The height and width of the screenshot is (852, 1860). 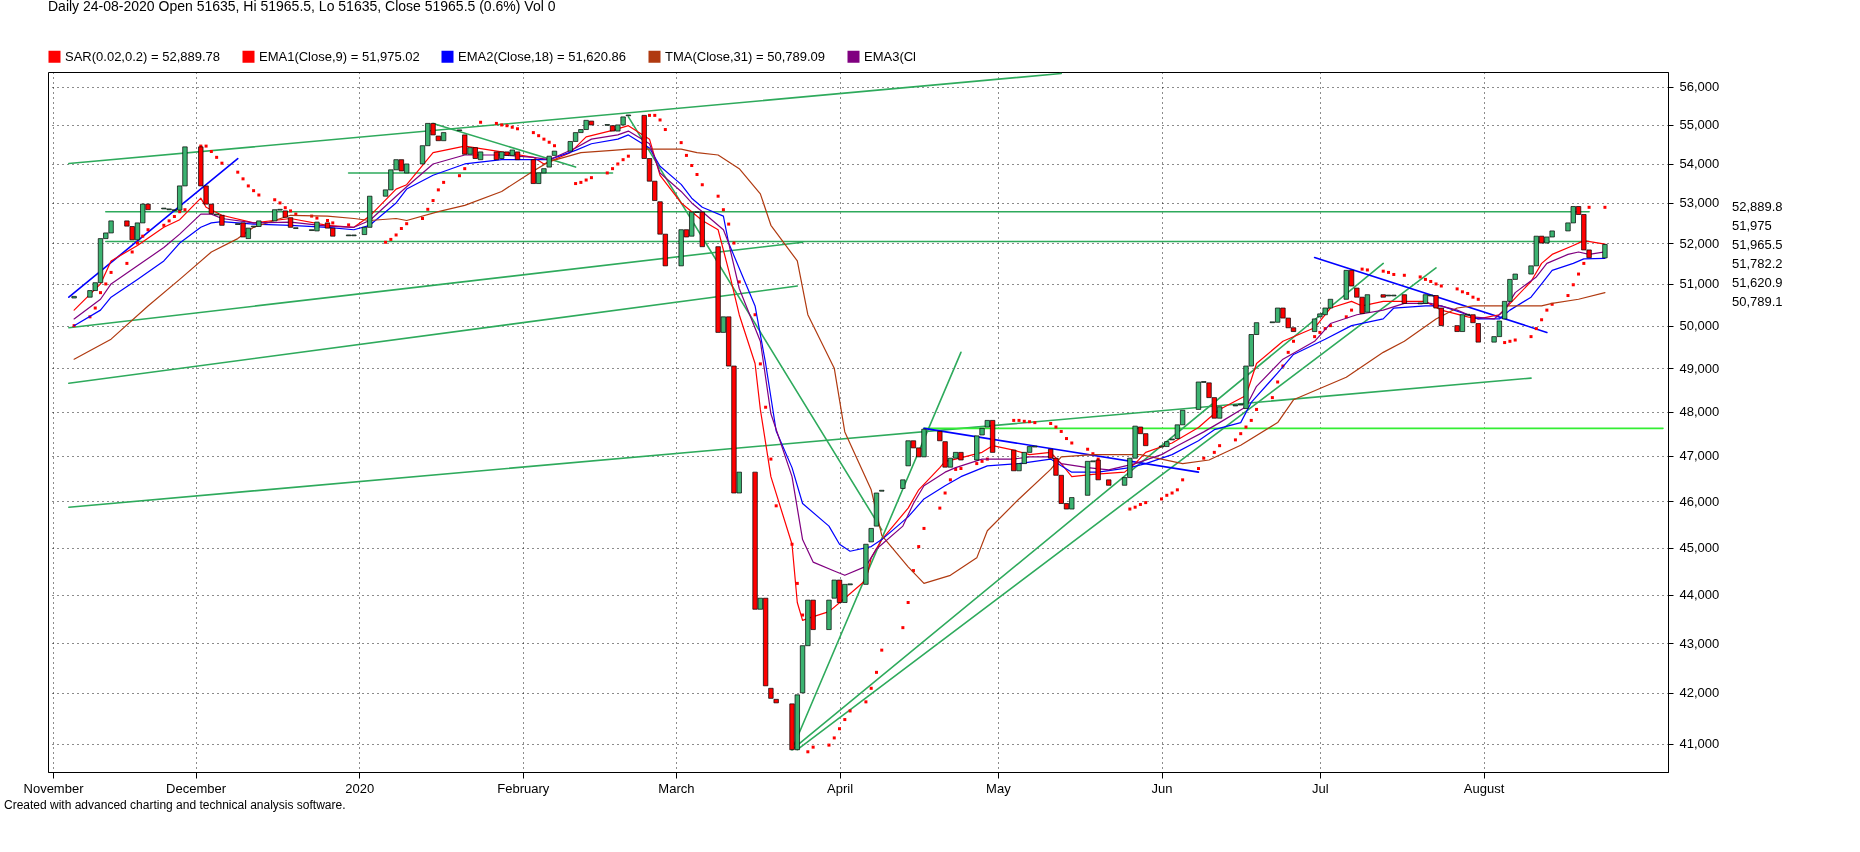 I want to click on y-tick-label: 50,000, so click(x=1699, y=326).